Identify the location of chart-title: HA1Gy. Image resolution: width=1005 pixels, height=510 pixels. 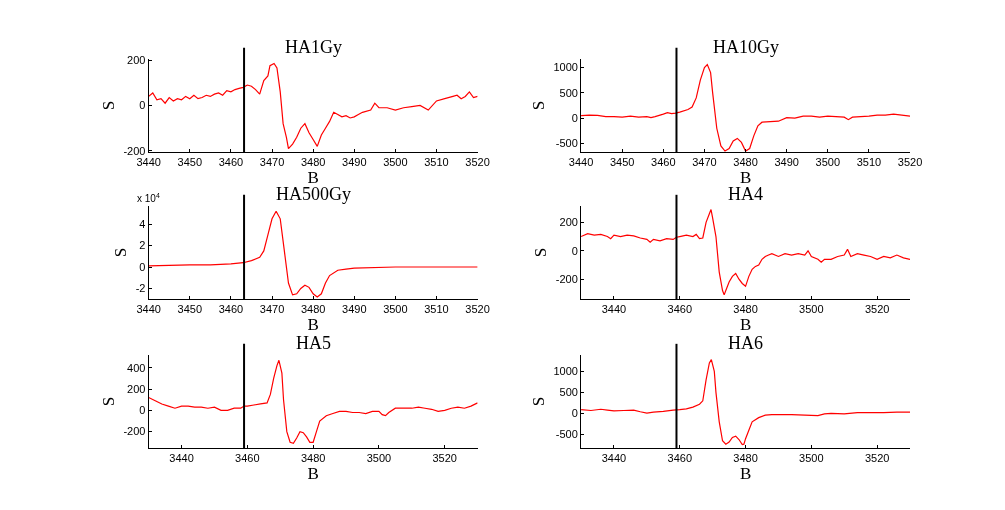
(313, 47).